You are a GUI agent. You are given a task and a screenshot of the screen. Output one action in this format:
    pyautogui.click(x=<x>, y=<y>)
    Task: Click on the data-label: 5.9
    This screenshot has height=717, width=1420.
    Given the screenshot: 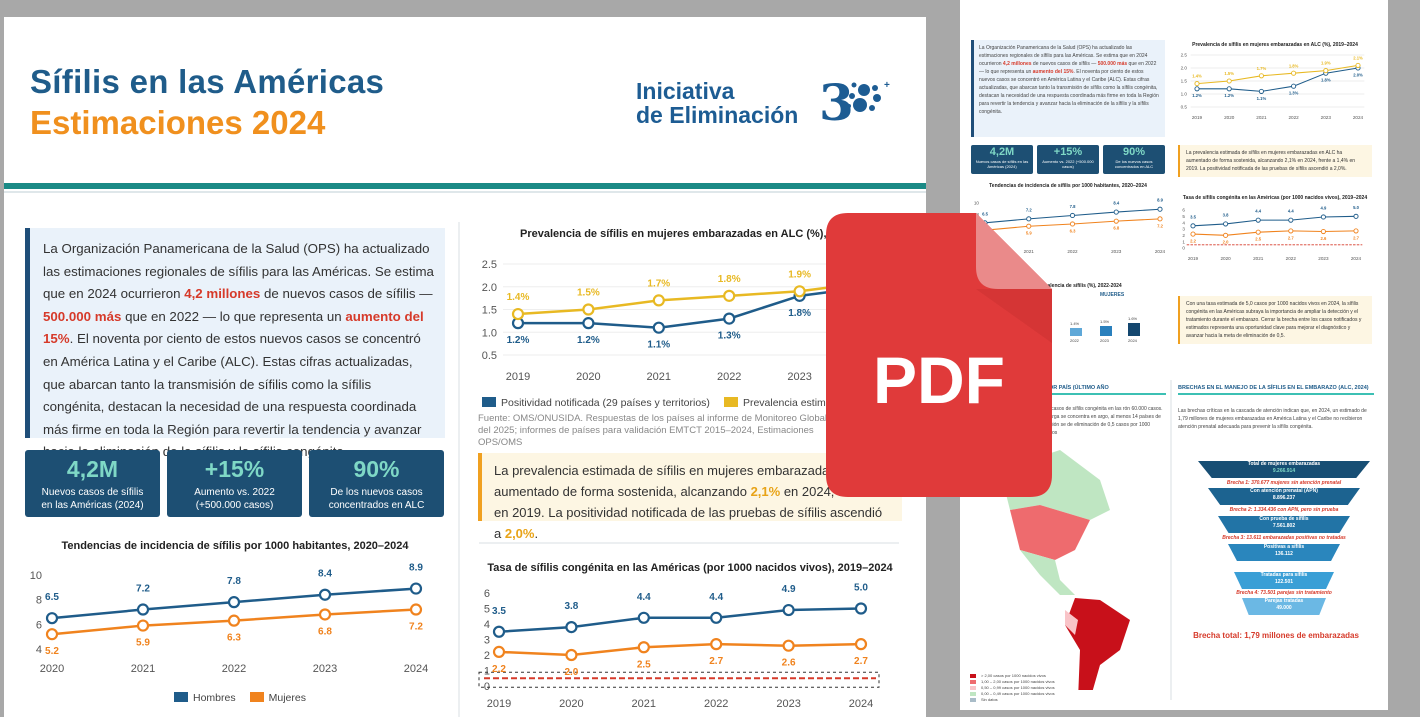 What is the action you would take?
    pyautogui.click(x=143, y=643)
    